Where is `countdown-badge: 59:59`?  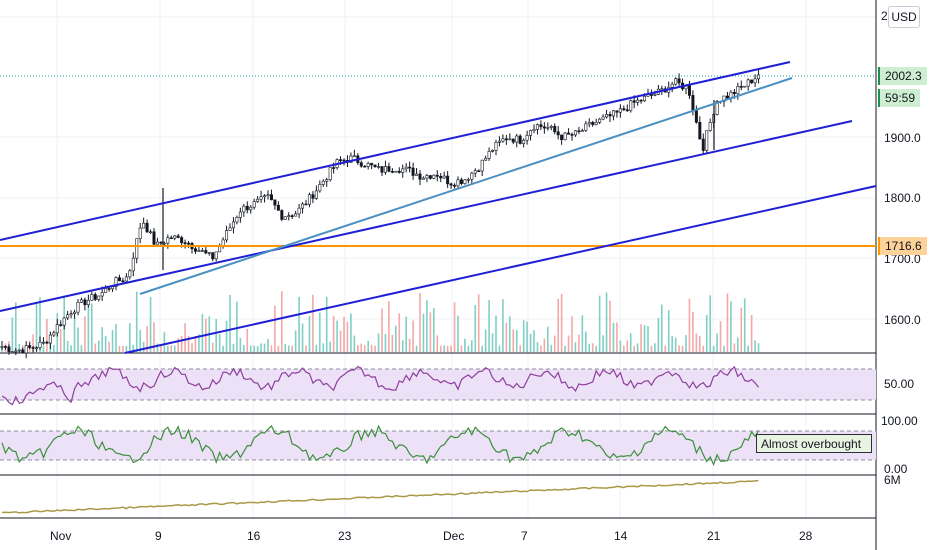 countdown-badge: 59:59 is located at coordinates (899, 98).